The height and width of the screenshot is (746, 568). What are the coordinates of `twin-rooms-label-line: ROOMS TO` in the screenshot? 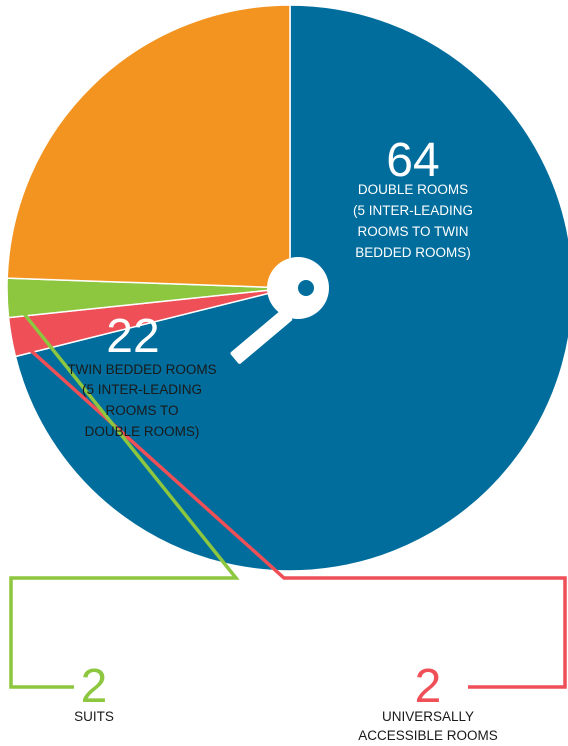 It's located at (141, 410).